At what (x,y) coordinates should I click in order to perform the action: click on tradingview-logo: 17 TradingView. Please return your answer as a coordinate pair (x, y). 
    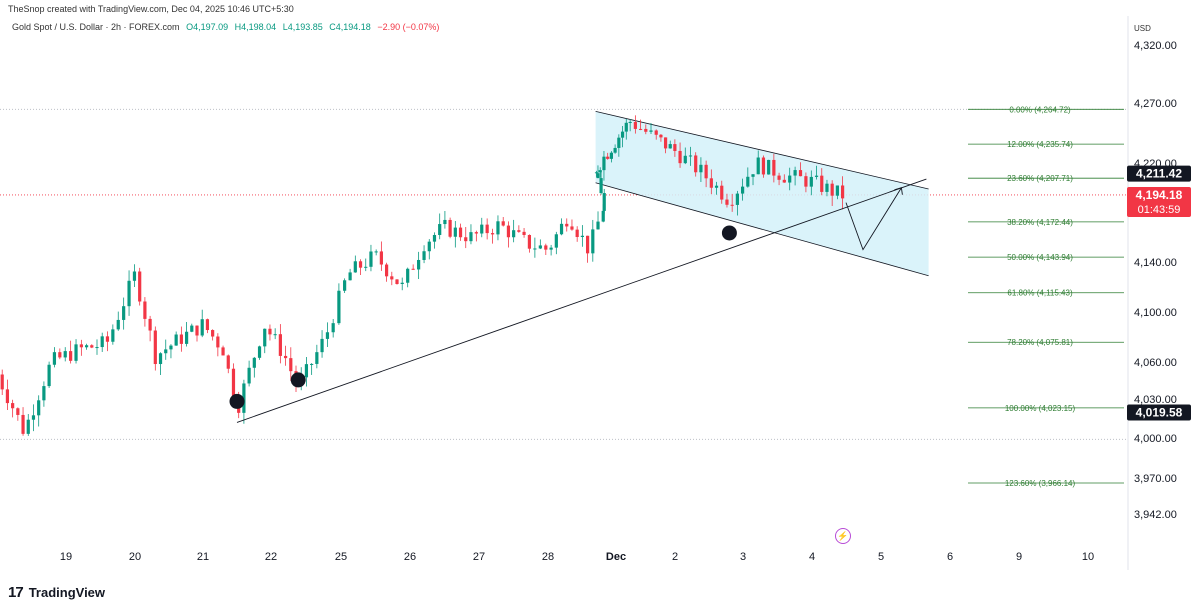
    Looking at the image, I should click on (56, 592).